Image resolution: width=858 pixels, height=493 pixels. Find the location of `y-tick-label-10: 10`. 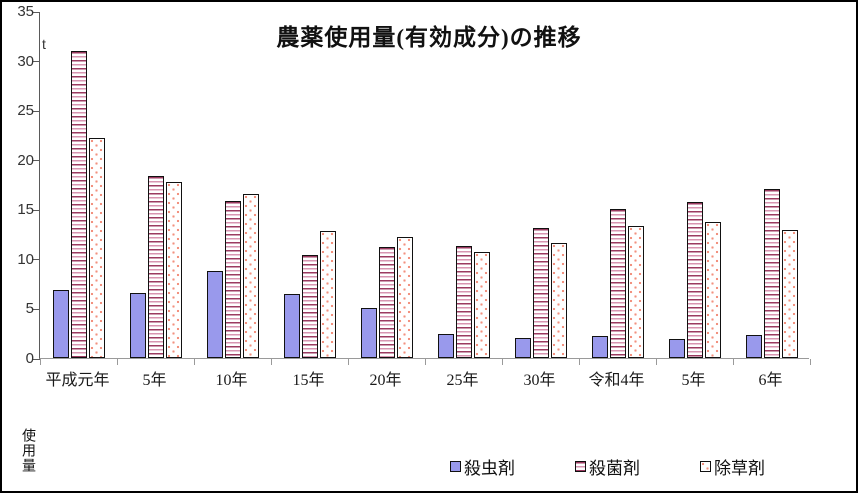

y-tick-label-10: 10 is located at coordinates (25, 259).